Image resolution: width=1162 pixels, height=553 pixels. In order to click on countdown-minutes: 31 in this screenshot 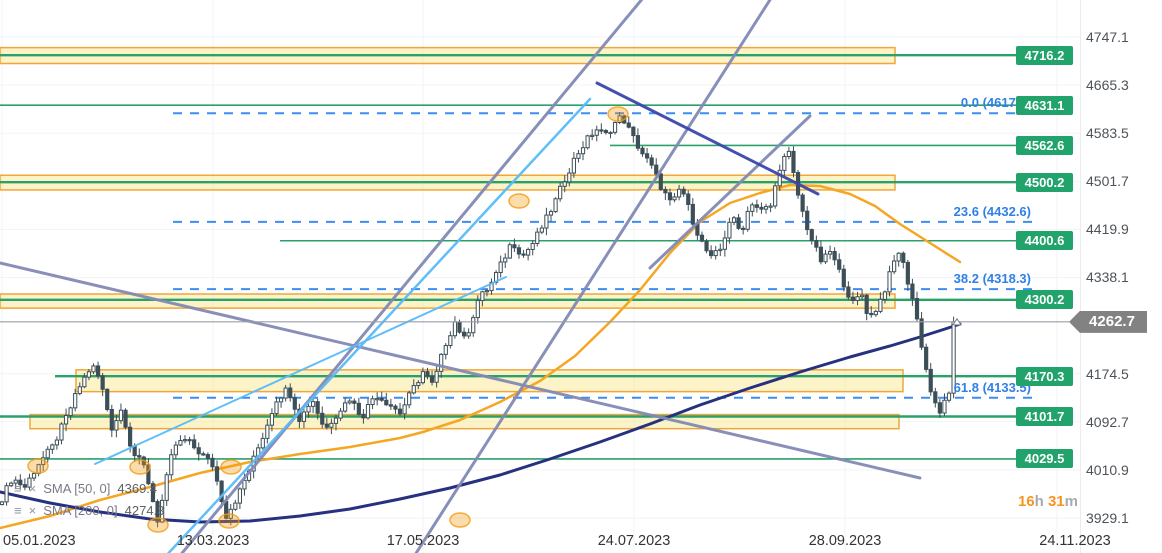, I will do `click(1056, 501)`.